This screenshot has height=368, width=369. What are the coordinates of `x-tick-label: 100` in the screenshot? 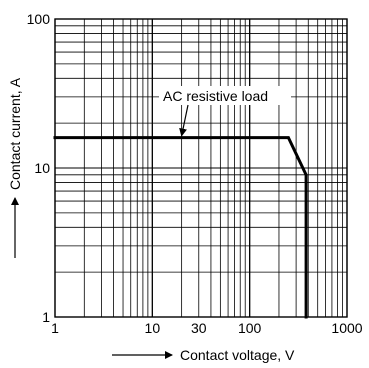 It's located at (250, 328).